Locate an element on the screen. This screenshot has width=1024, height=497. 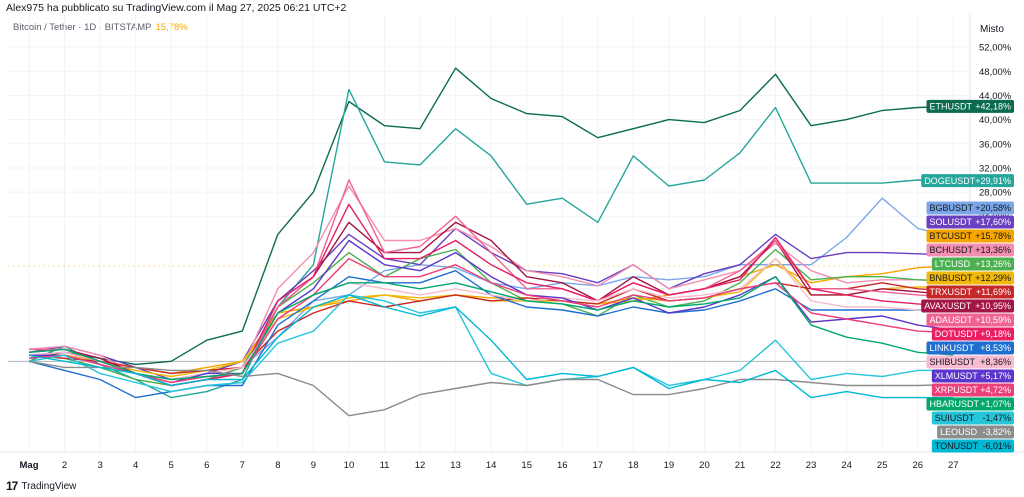
value-tag-tonusdt is located at coordinates (972, 446).